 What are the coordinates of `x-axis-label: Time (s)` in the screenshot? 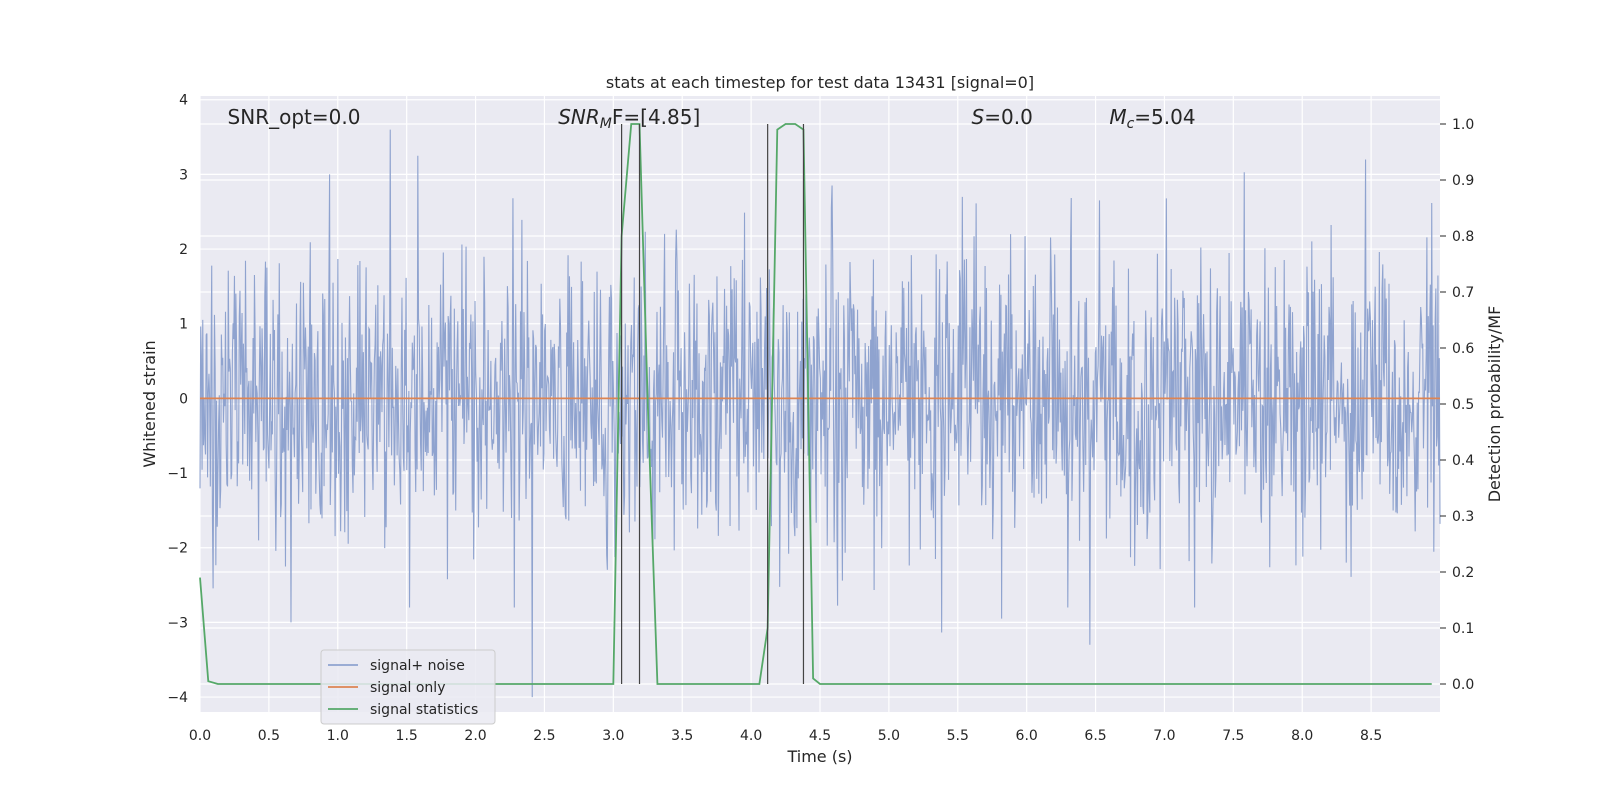 It's located at (819, 756).